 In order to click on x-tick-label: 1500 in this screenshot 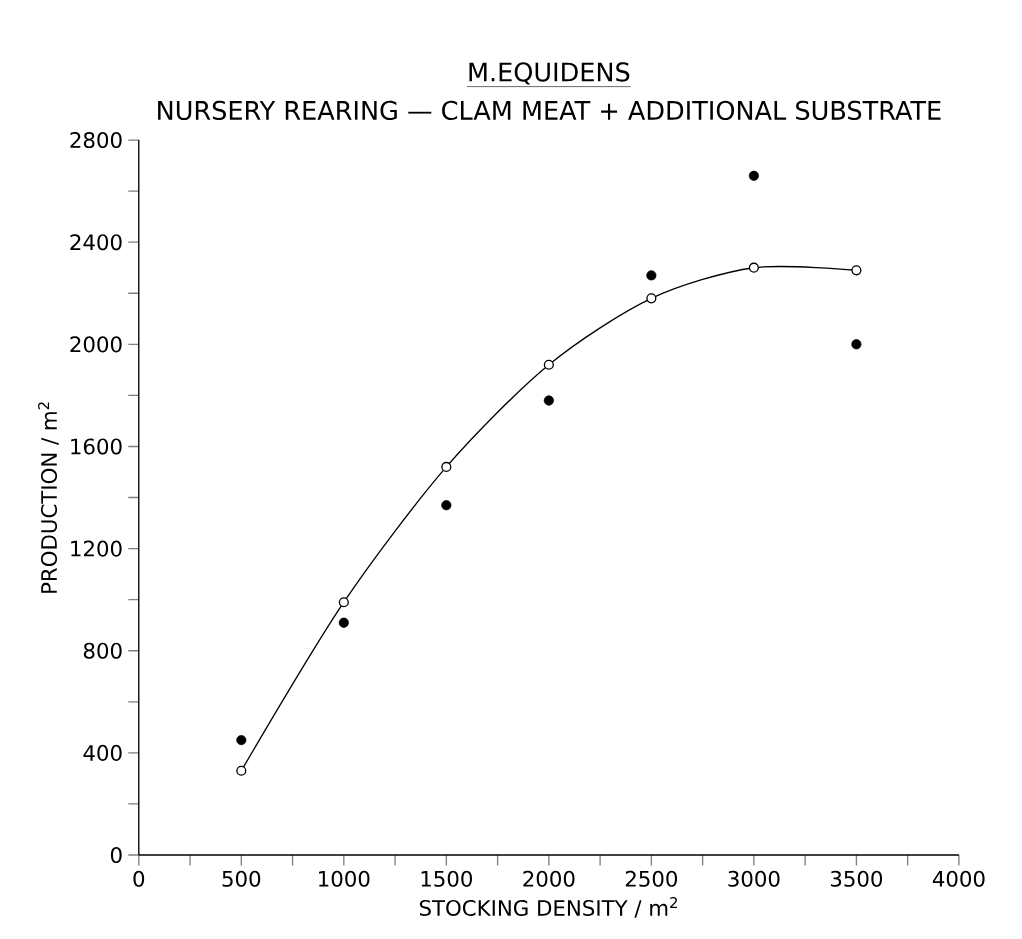, I will do `click(446, 878)`.